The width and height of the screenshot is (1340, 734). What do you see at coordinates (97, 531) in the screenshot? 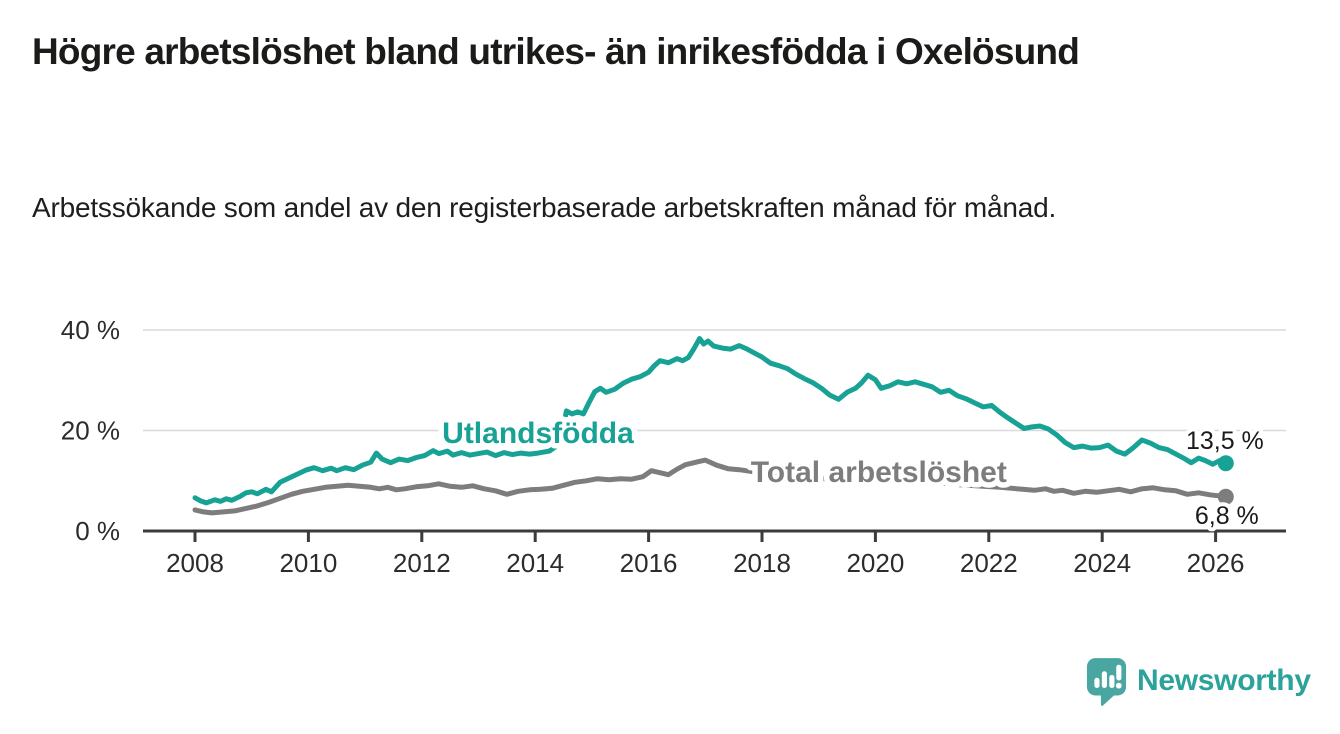
I see `y-tick-label-0: 0 %` at bounding box center [97, 531].